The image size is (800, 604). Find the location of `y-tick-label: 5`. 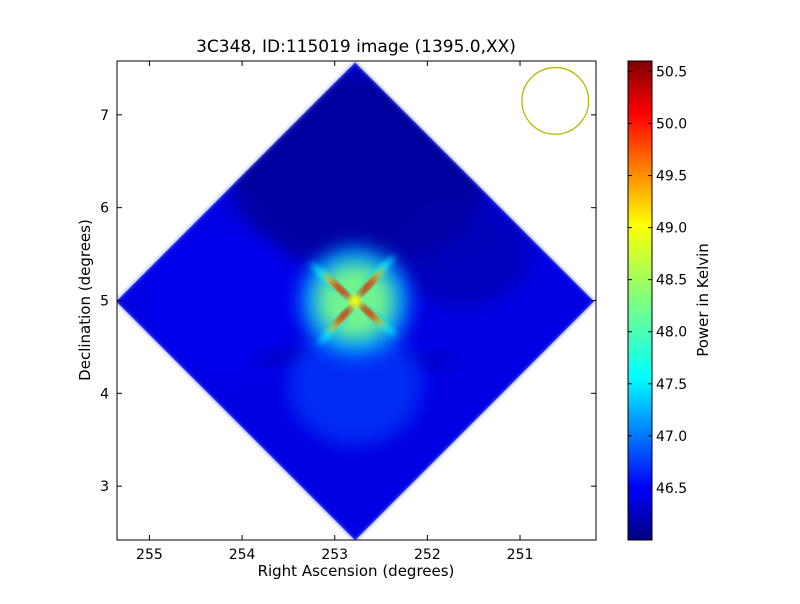

y-tick-label: 5 is located at coordinates (104, 302).